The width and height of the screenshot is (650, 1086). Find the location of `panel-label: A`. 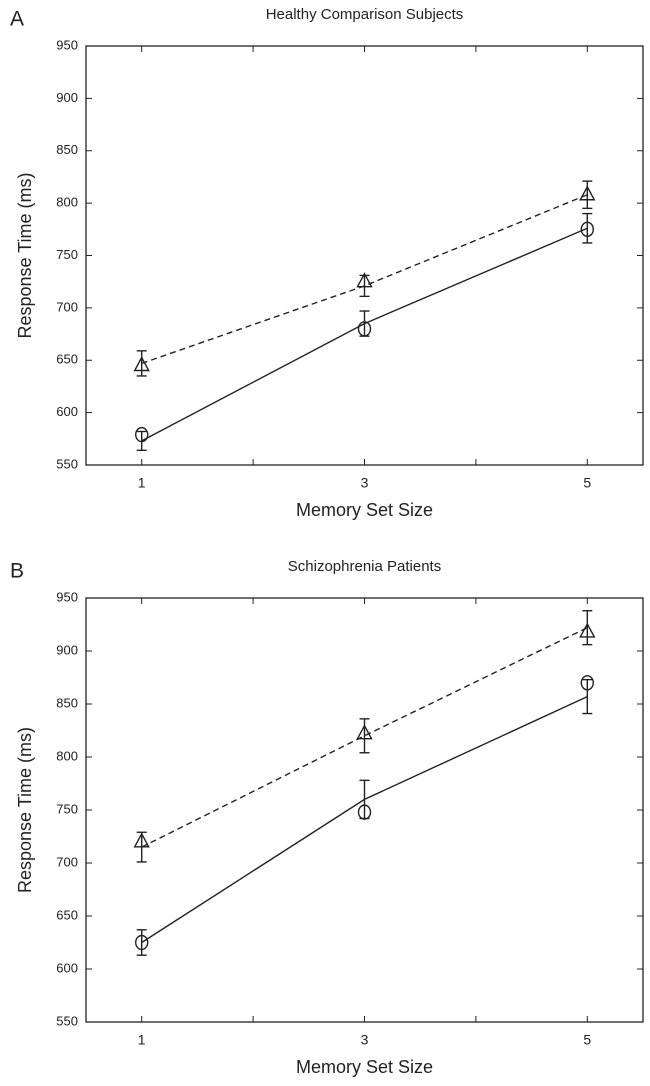

panel-label: A is located at coordinates (17, 19).